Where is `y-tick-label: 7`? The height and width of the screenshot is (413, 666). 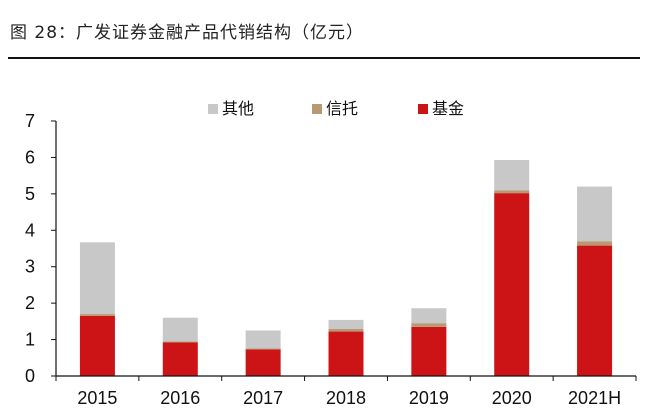
y-tick-label: 7 is located at coordinates (30, 121).